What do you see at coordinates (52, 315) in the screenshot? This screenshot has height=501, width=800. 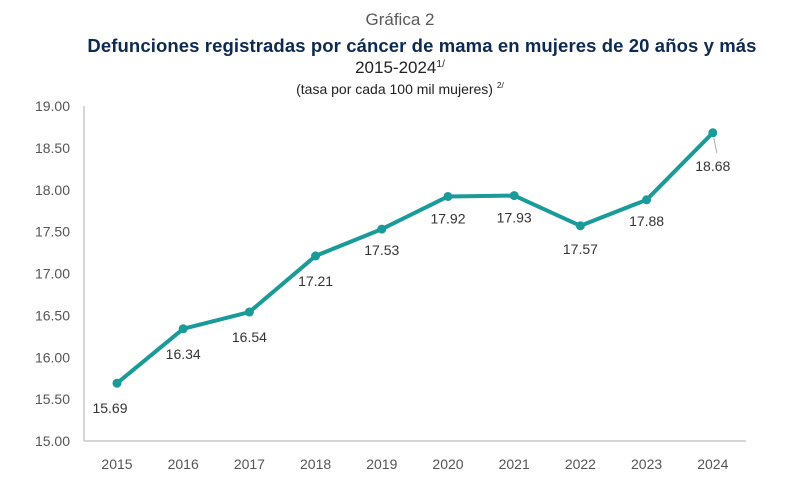 I see `y-tick-label: 16.50` at bounding box center [52, 315].